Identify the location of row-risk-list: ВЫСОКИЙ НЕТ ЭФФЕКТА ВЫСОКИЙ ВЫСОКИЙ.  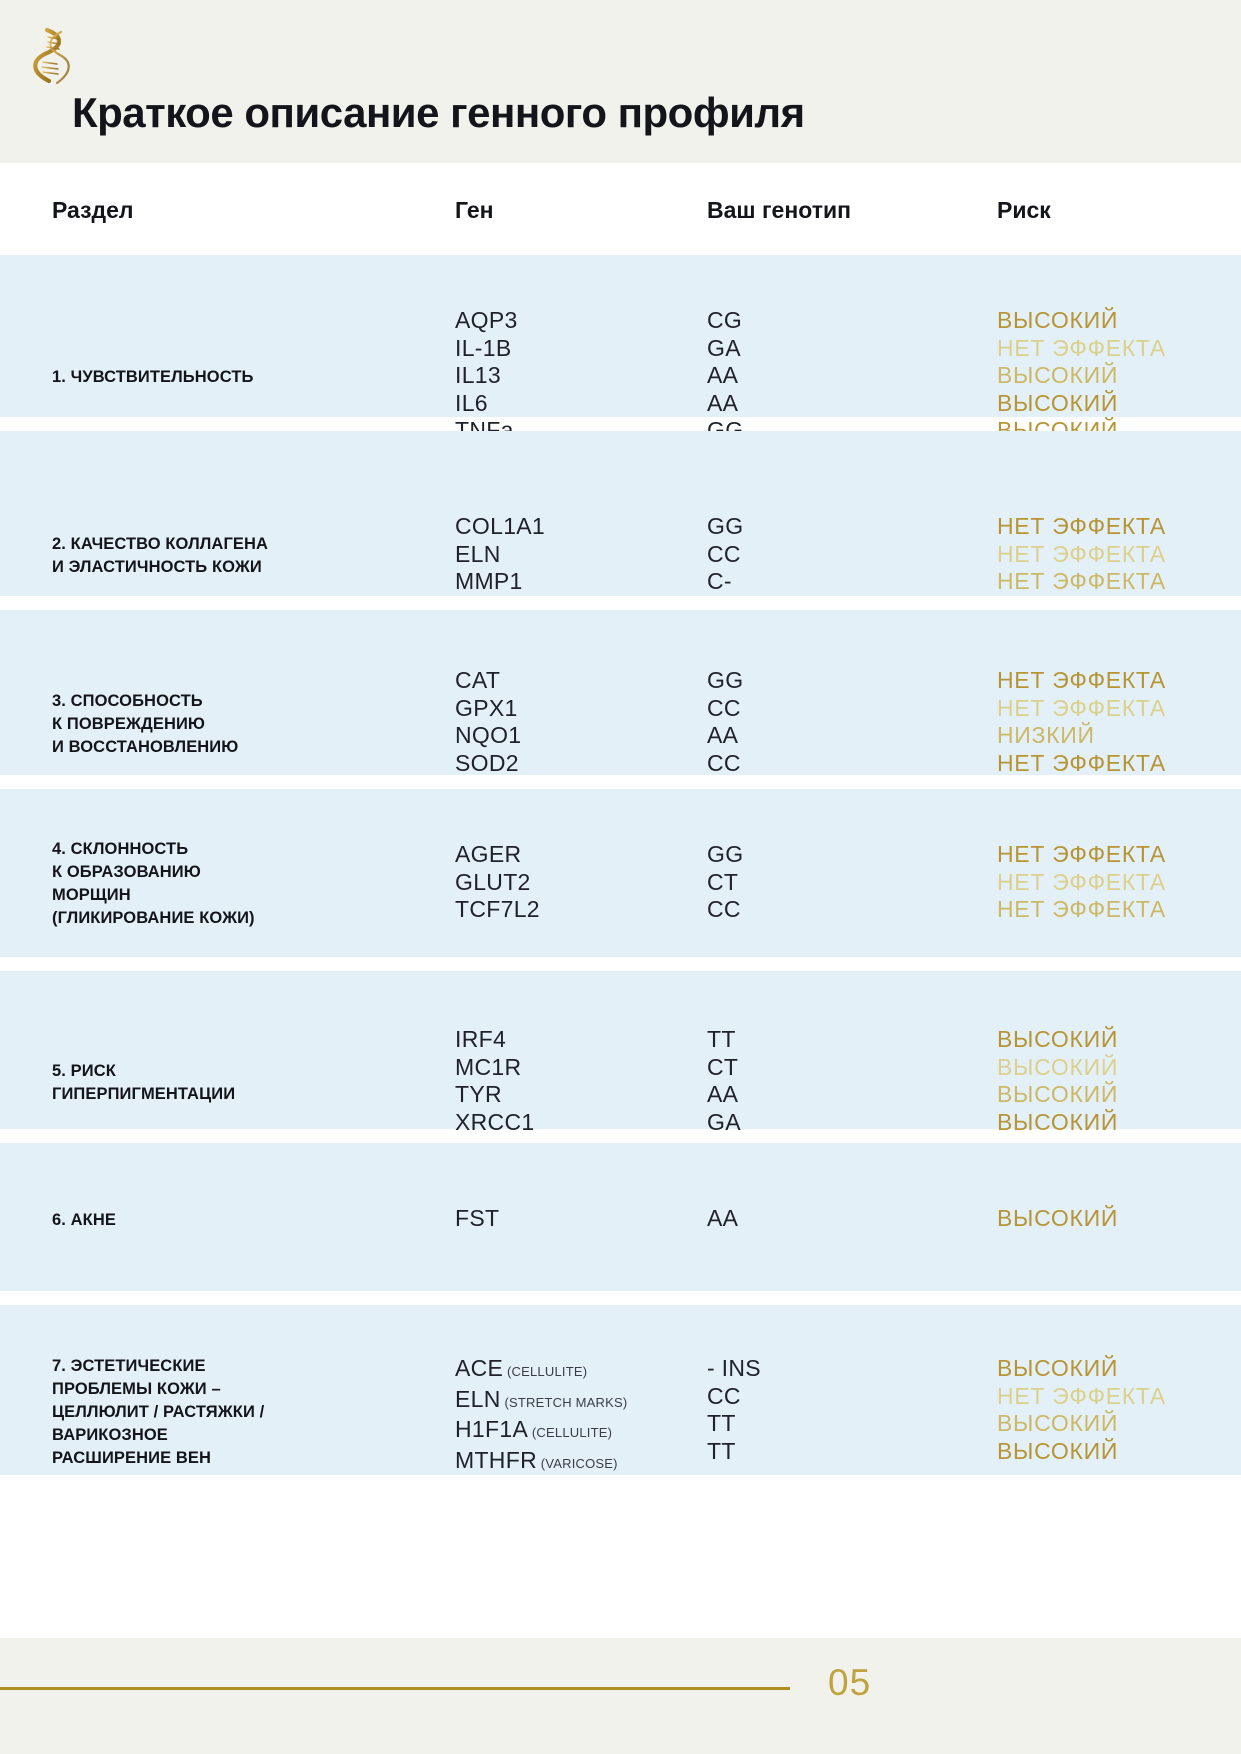
(1081, 1410).